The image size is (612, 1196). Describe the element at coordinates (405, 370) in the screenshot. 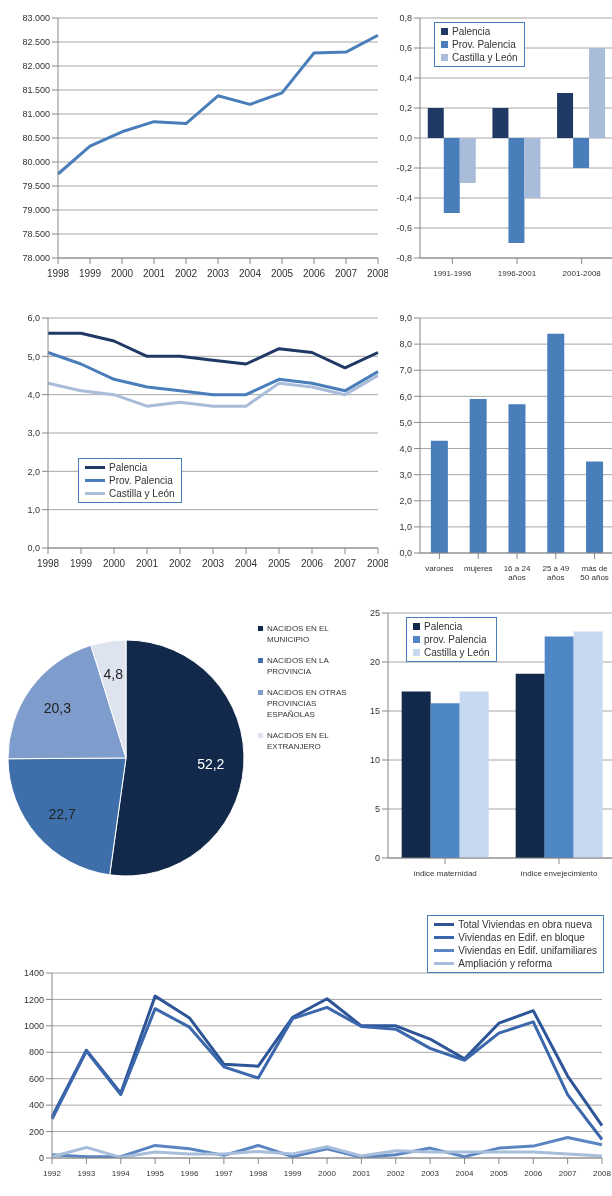

I see `y-tick-label: 7,0` at that location.